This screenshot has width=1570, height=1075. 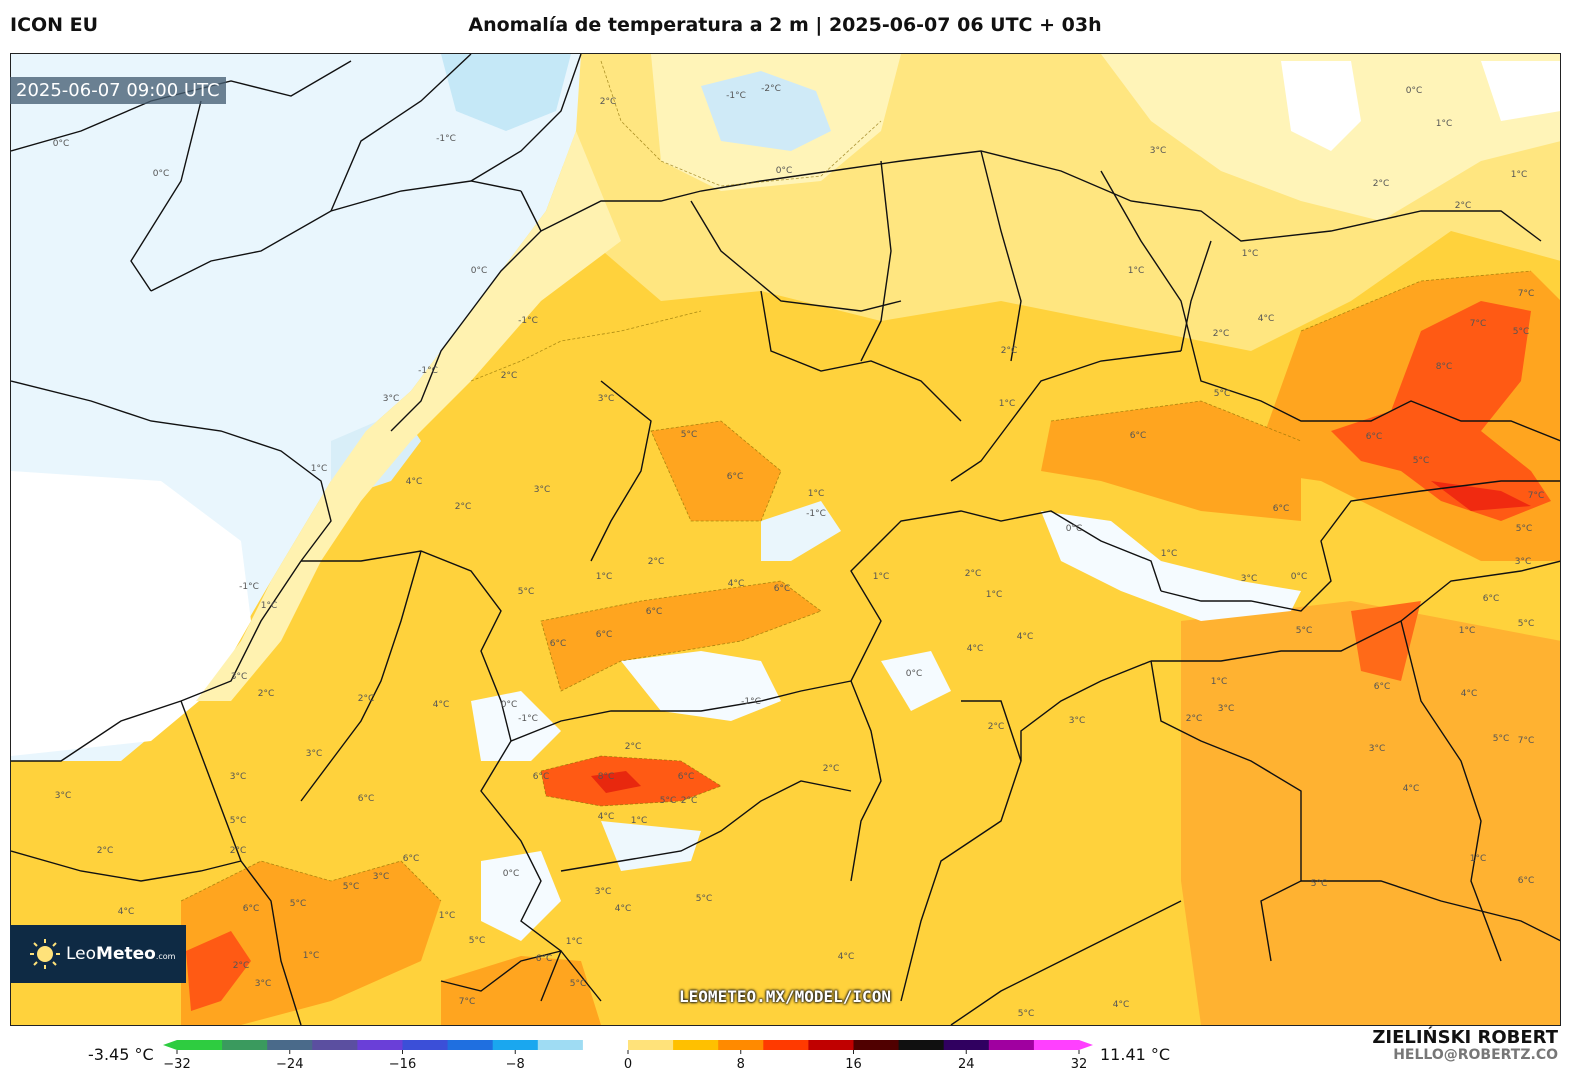 What do you see at coordinates (628, 1056) in the screenshot?
I see `colorbar: −32 −24 −16 −8 0 8 16 24 32` at bounding box center [628, 1056].